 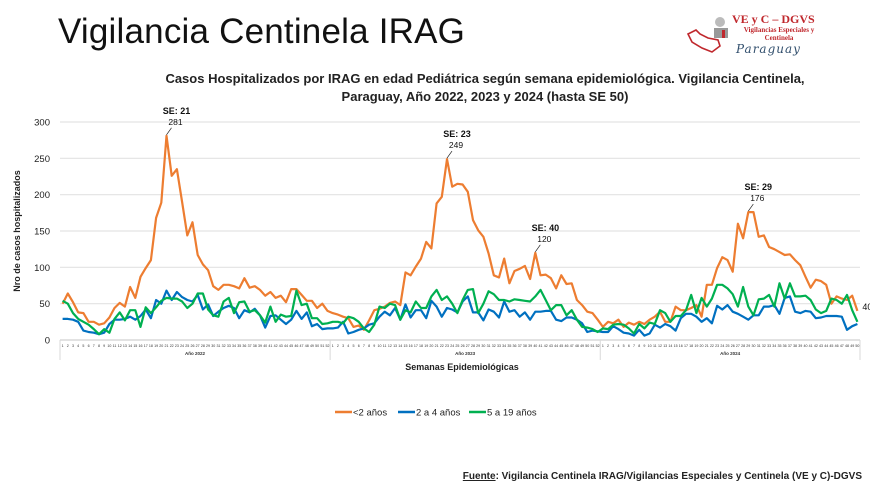 I want to click on logo-line2: Vigilancias Especiales y Centinela, so click(x=779, y=34).